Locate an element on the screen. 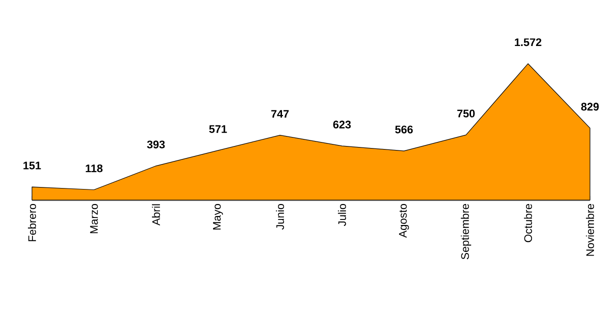  data-label: 747 is located at coordinates (280, 114).